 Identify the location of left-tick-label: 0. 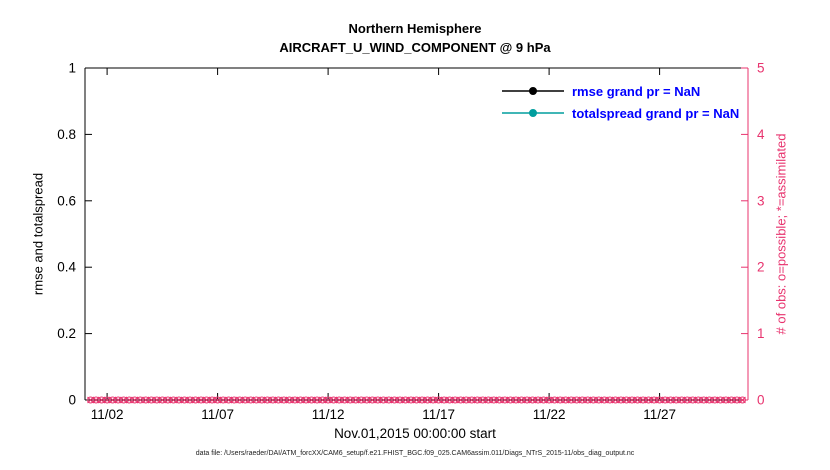
(72, 400).